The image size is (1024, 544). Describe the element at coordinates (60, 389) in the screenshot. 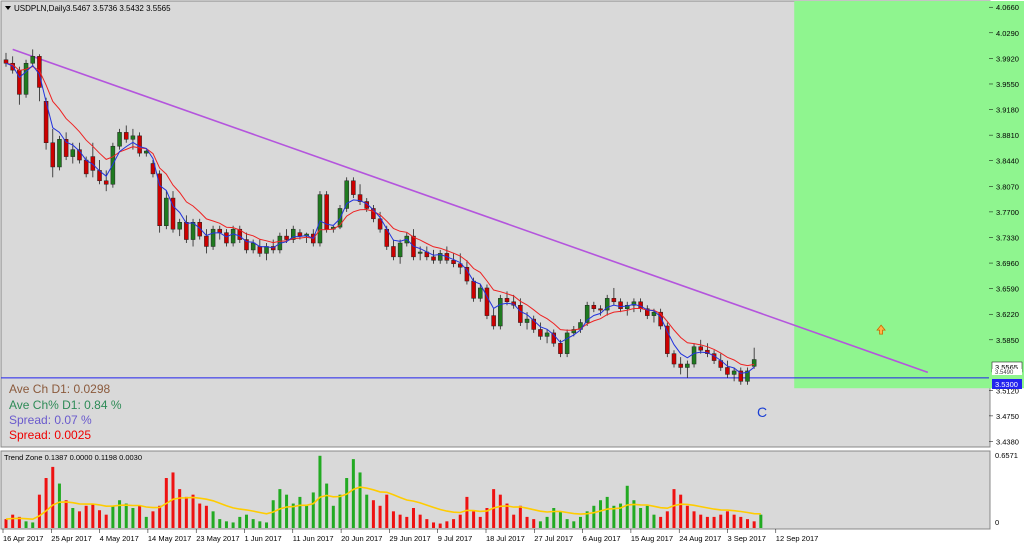

I see `ave-change-text: Ave Ch D1: 0.0298` at that location.